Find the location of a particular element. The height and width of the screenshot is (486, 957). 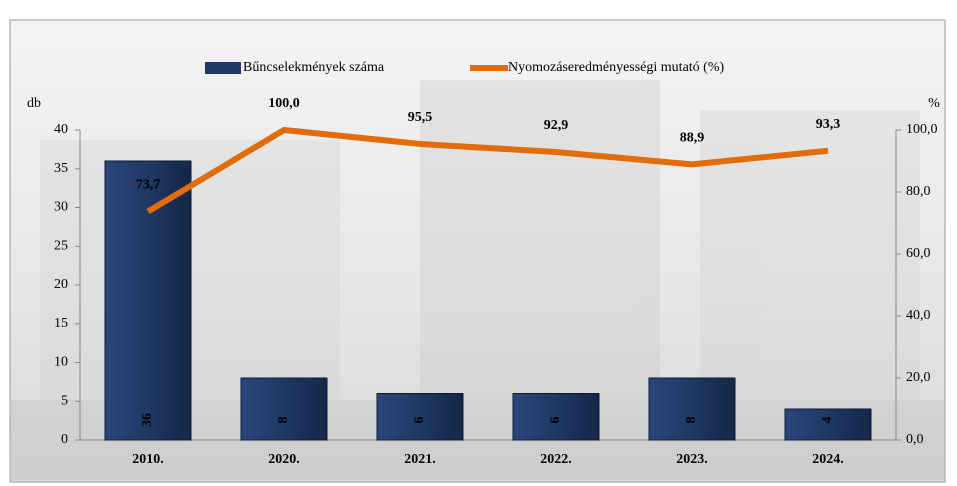

x-tick-label: 2022. is located at coordinates (556, 459).